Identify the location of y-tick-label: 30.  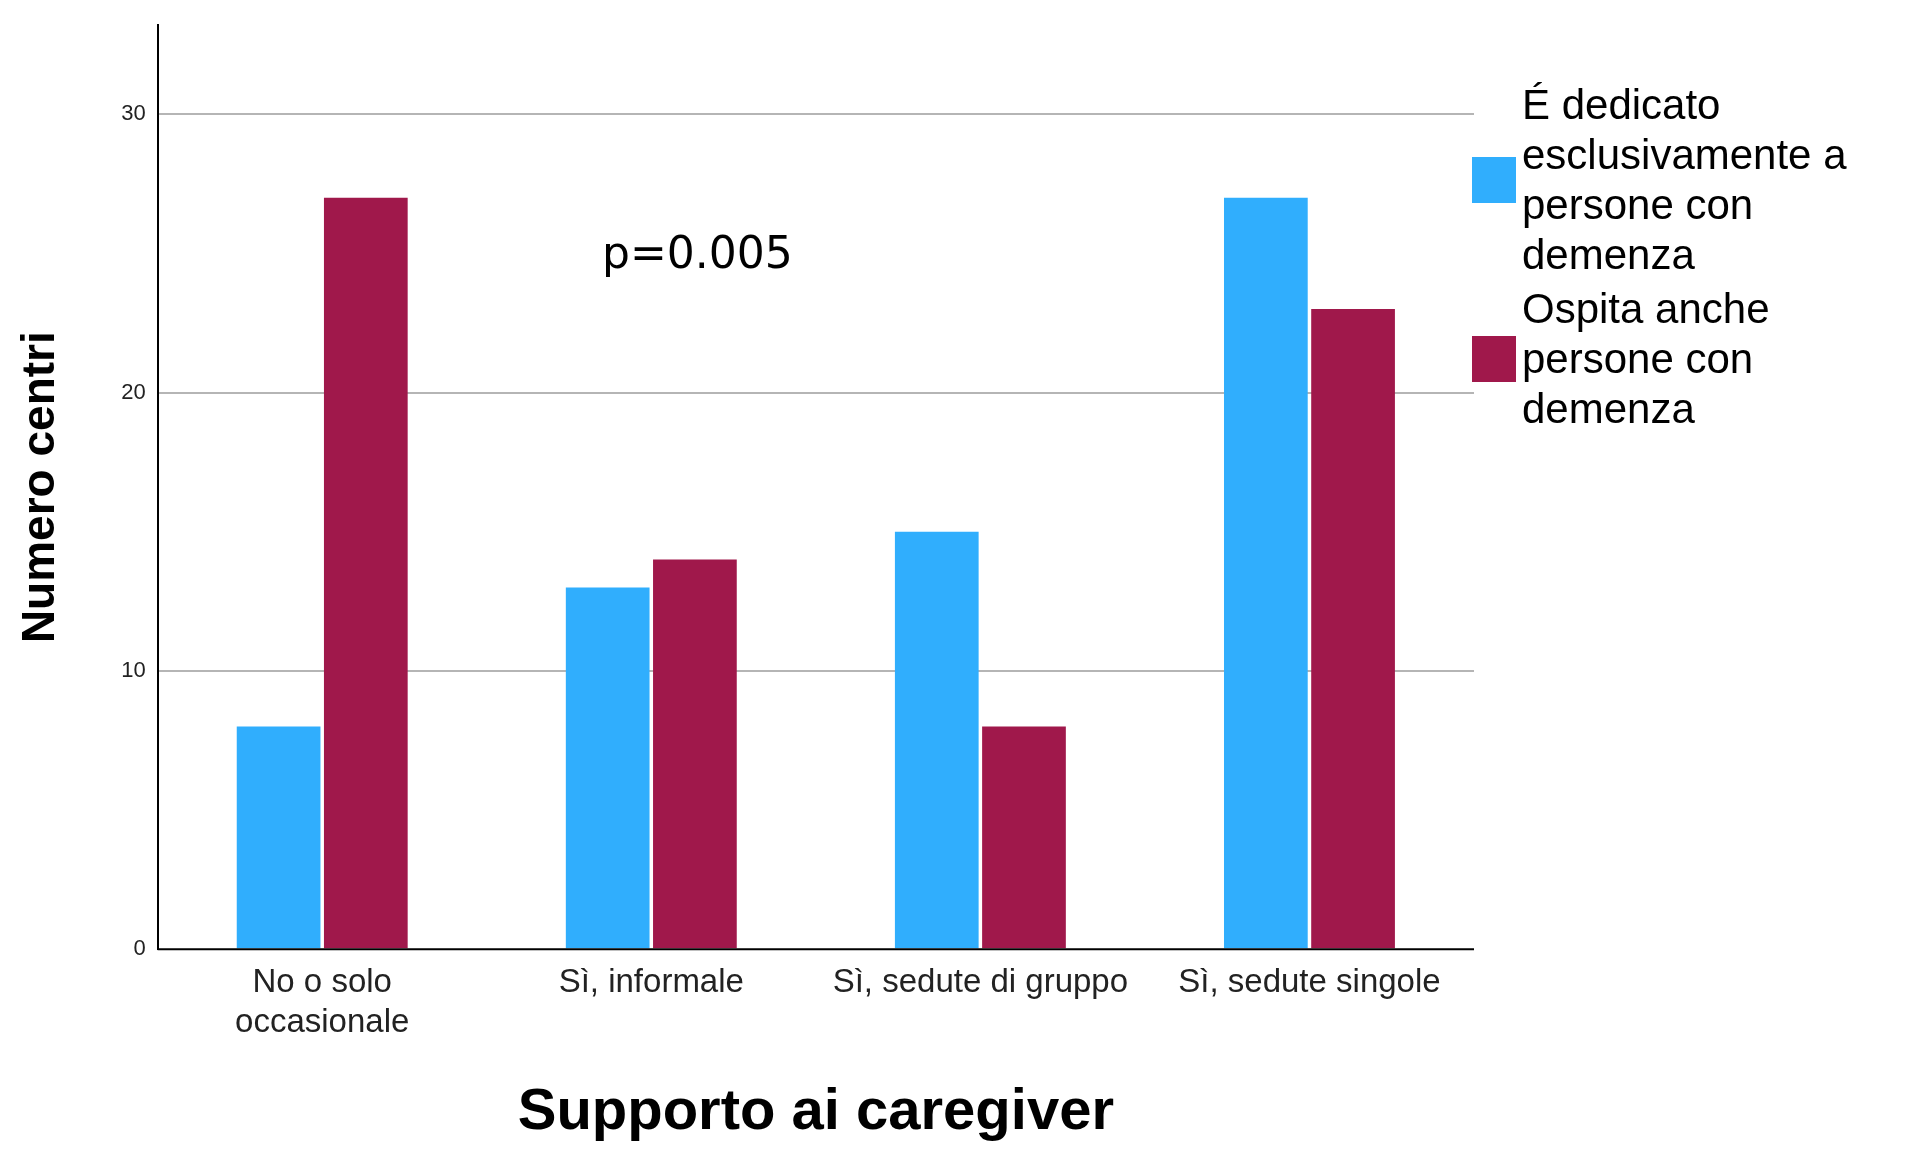
(133, 113).